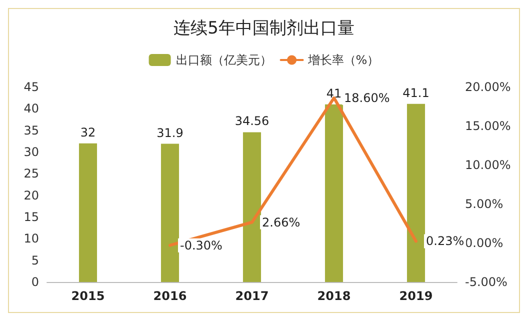 The height and width of the screenshot is (321, 528). I want to click on data-label: 0.23%, so click(445, 241).